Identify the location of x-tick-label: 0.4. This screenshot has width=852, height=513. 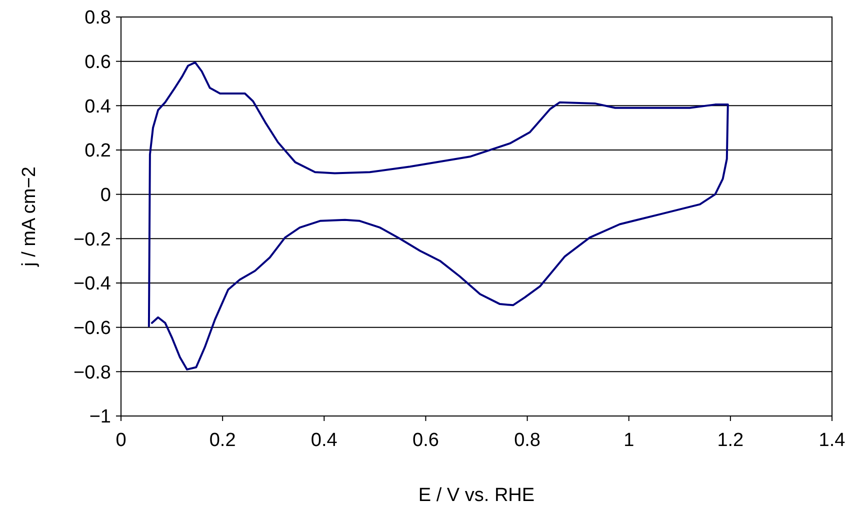
(324, 440).